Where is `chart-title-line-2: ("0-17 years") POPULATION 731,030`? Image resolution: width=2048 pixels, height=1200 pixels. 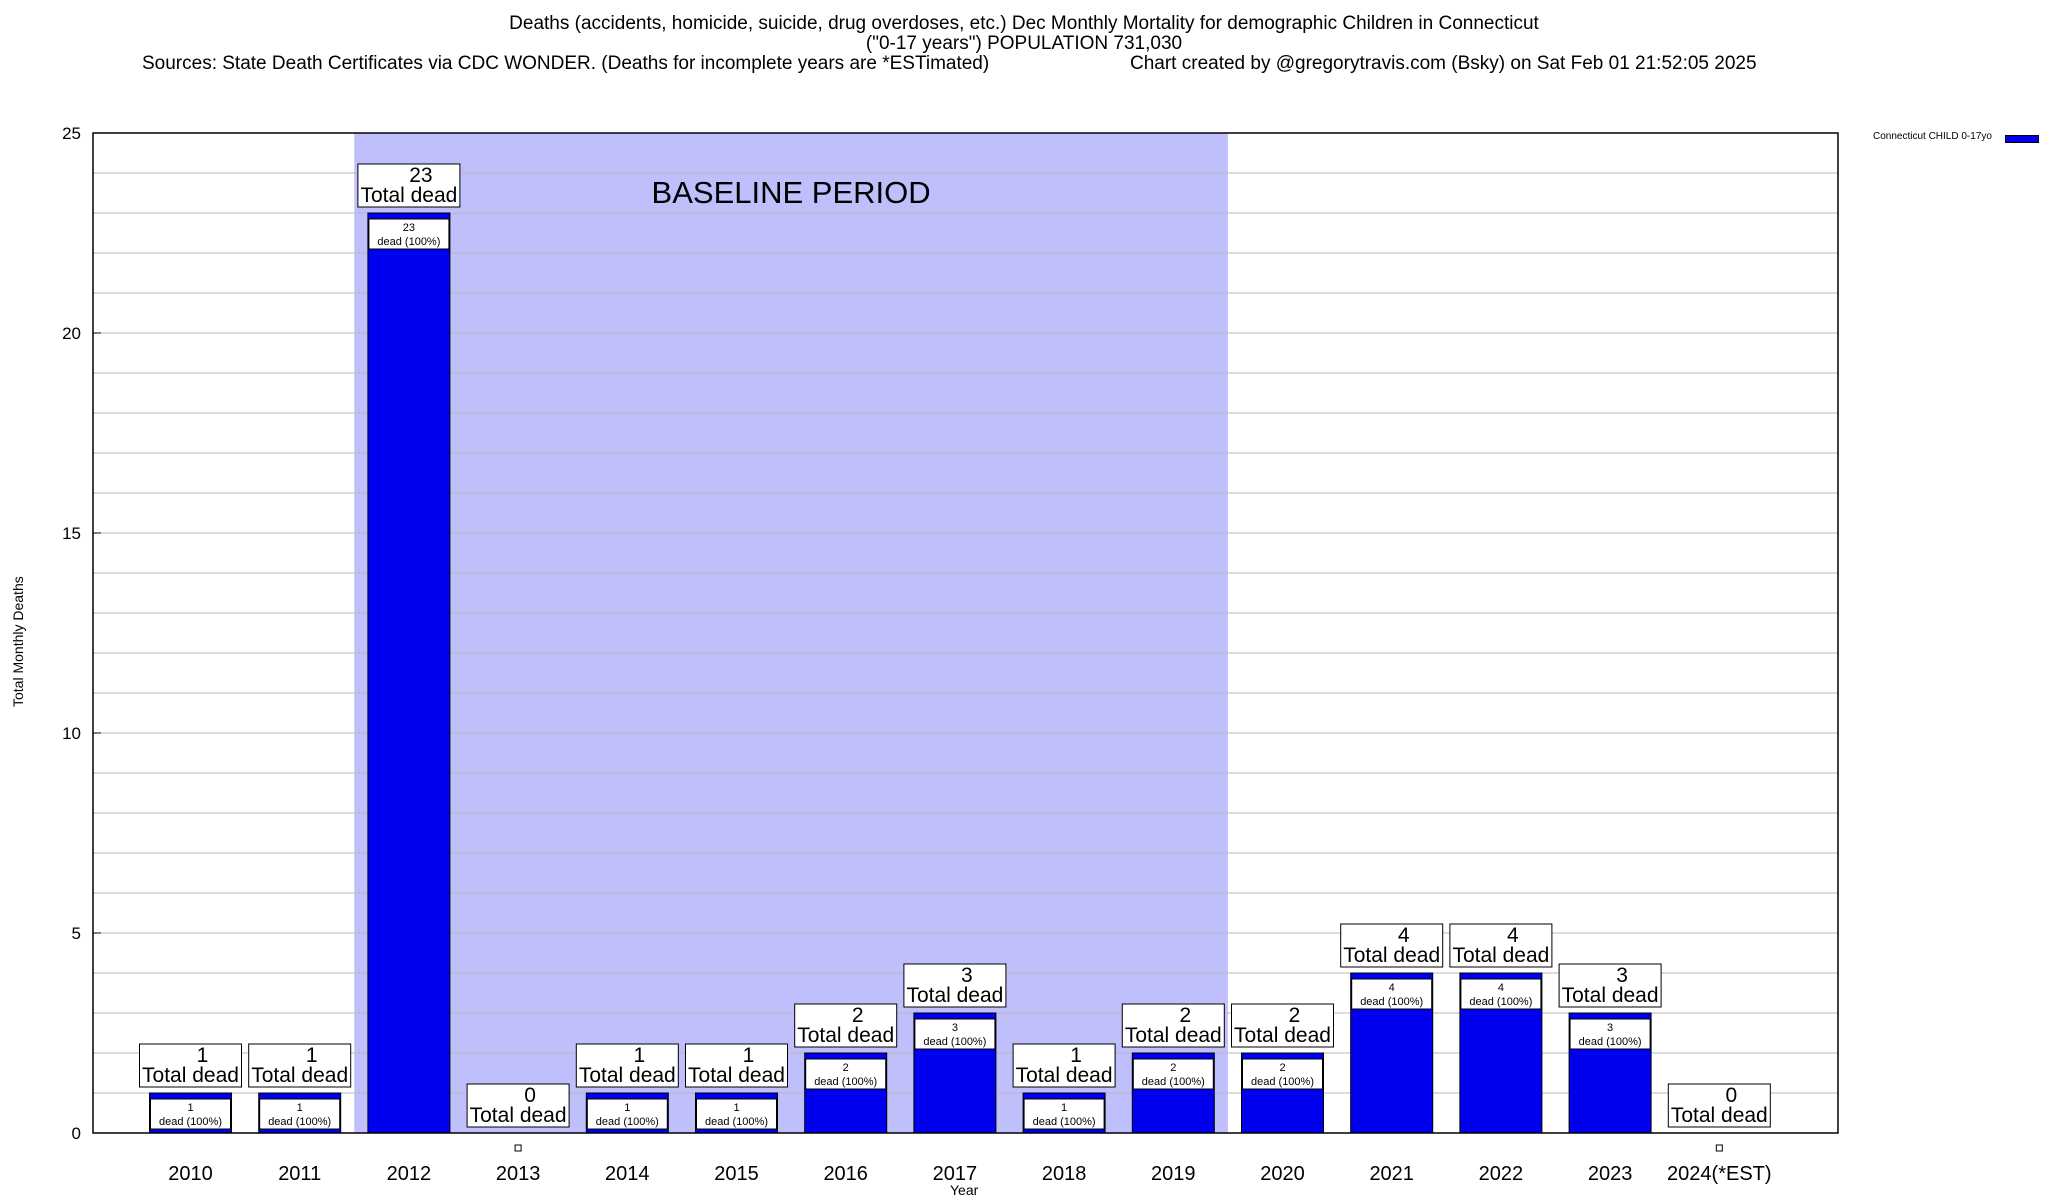
chart-title-line-2: ("0-17 years") POPULATION 731,030 is located at coordinates (1024, 43).